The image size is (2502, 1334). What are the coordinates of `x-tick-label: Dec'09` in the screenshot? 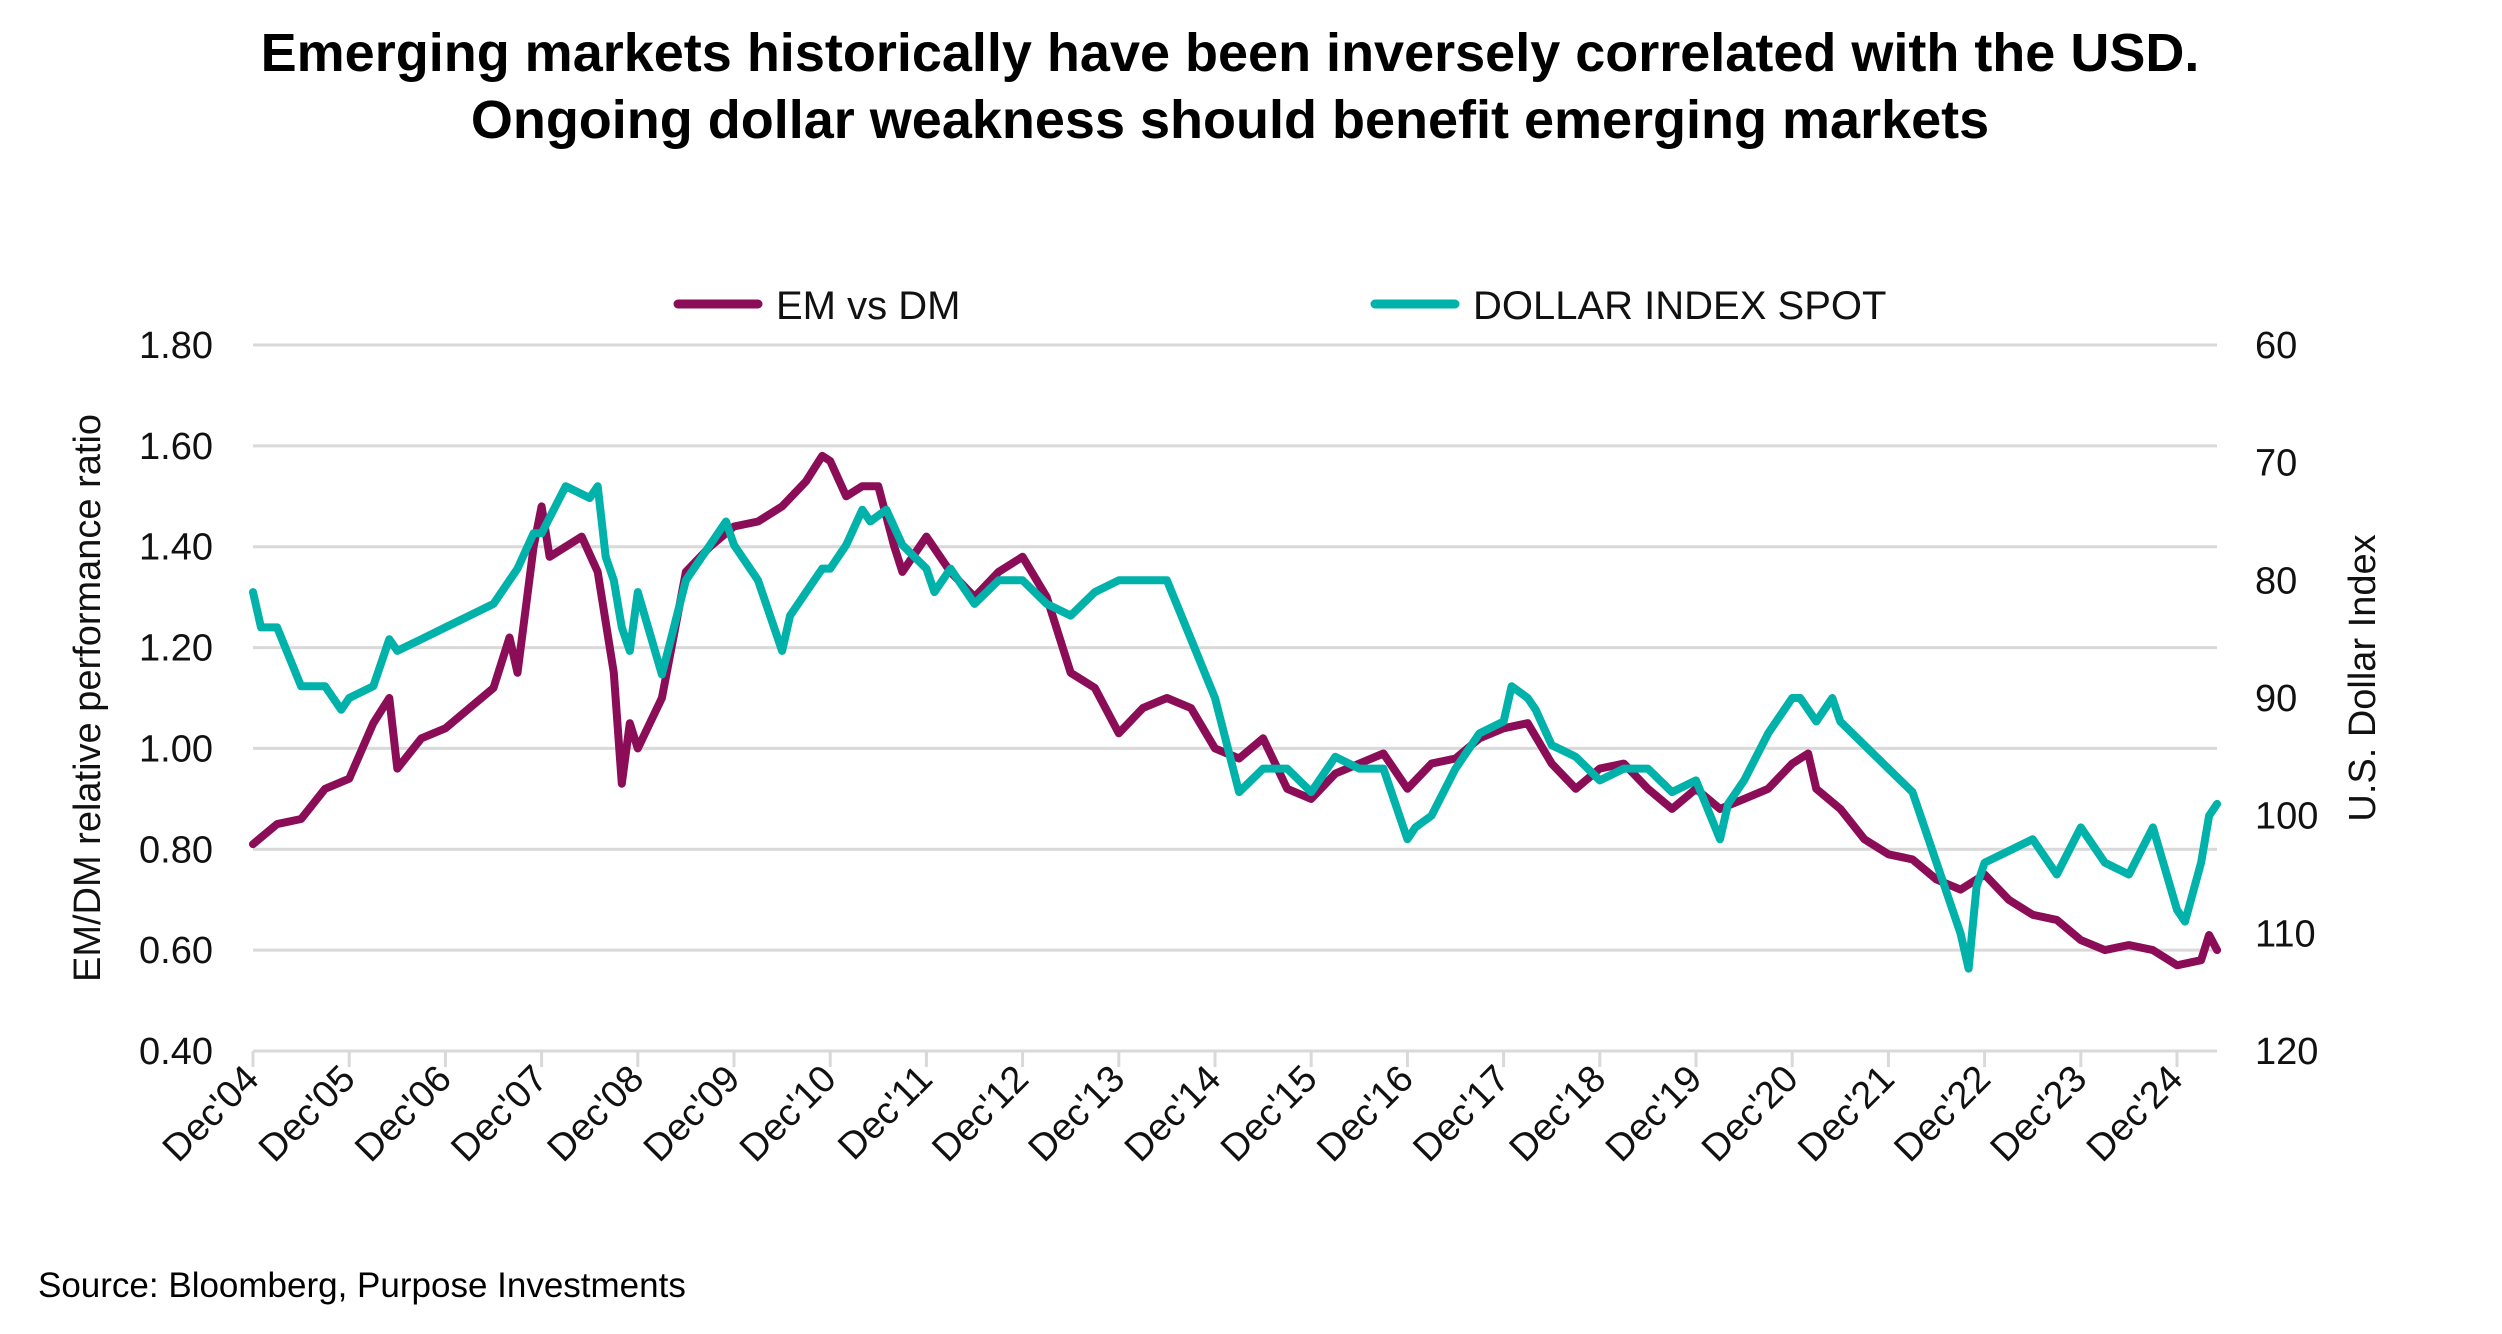 It's located at (692, 1114).